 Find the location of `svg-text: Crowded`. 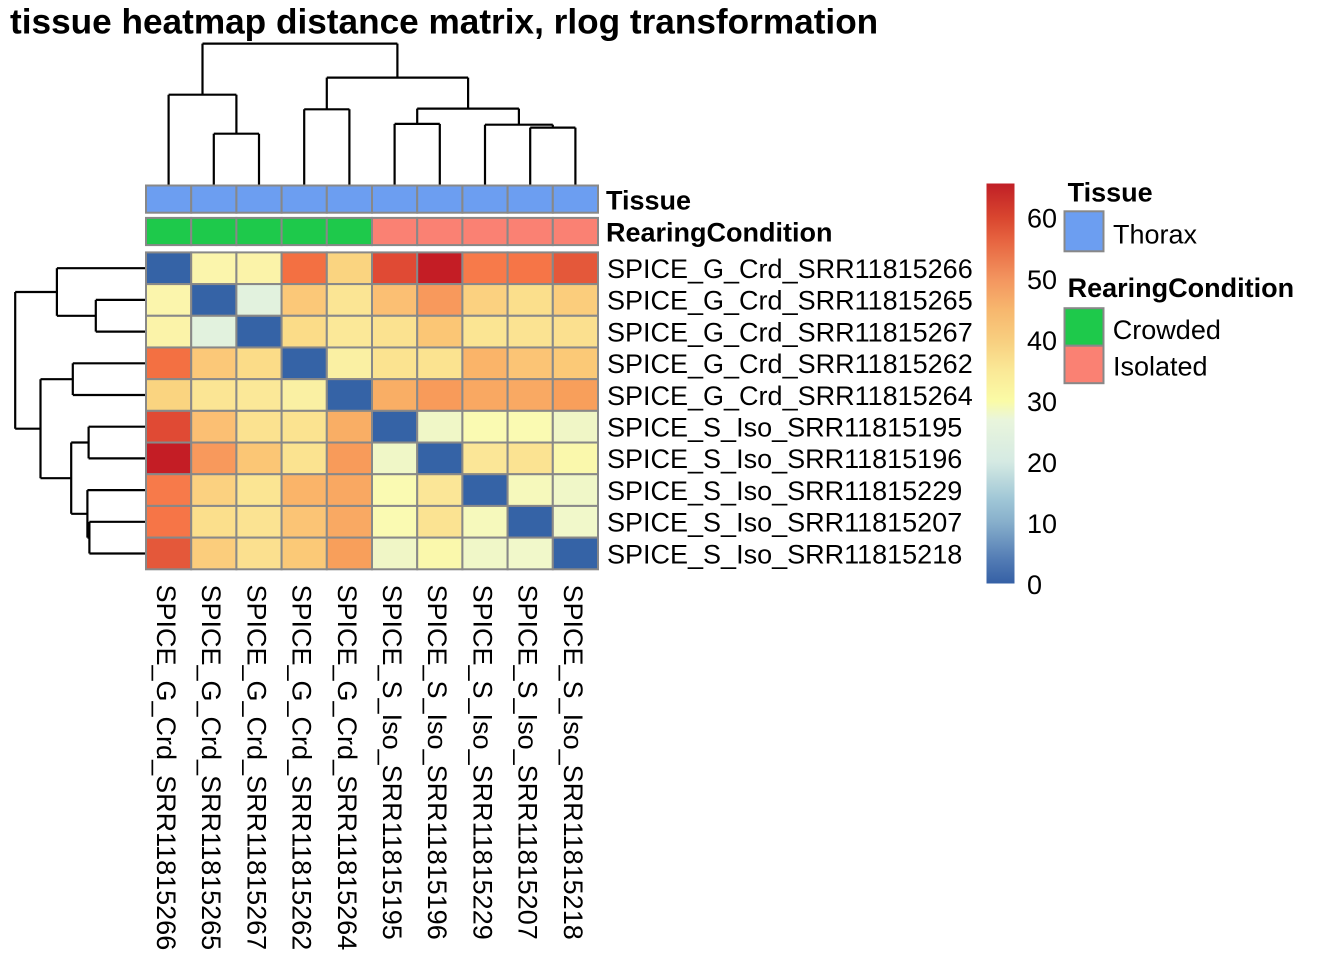

svg-text: Crowded is located at coordinates (1167, 330).